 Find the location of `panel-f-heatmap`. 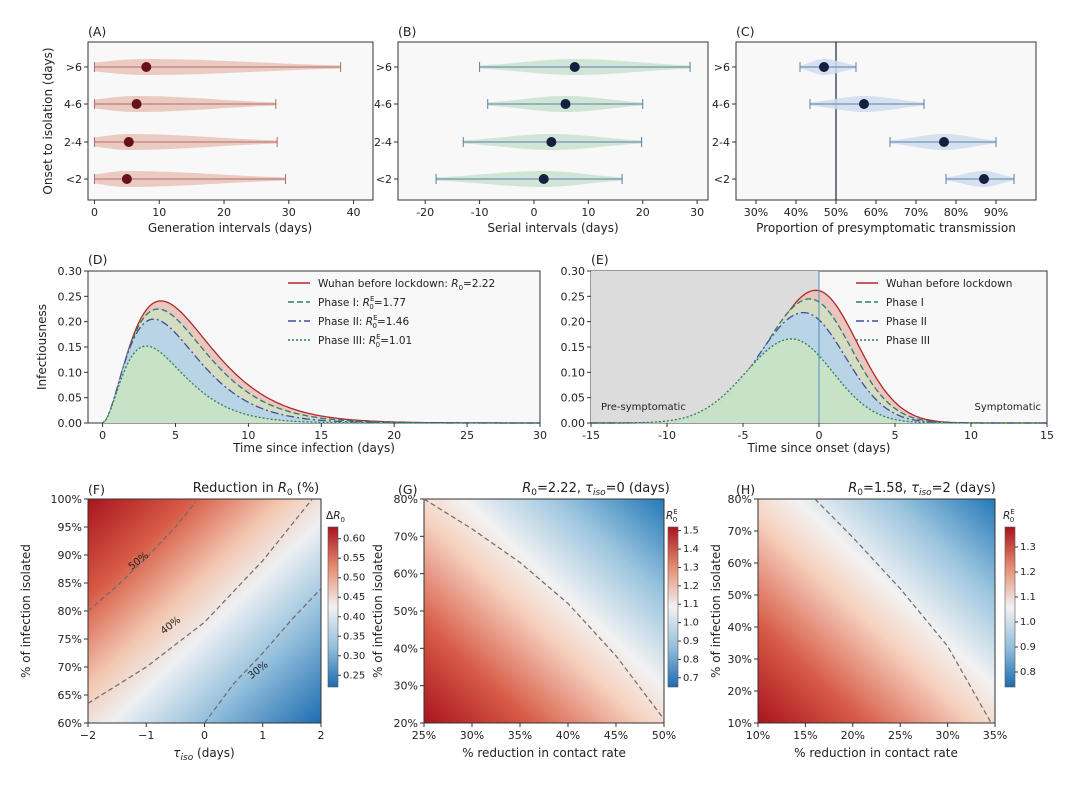

panel-f-heatmap is located at coordinates (204, 611).